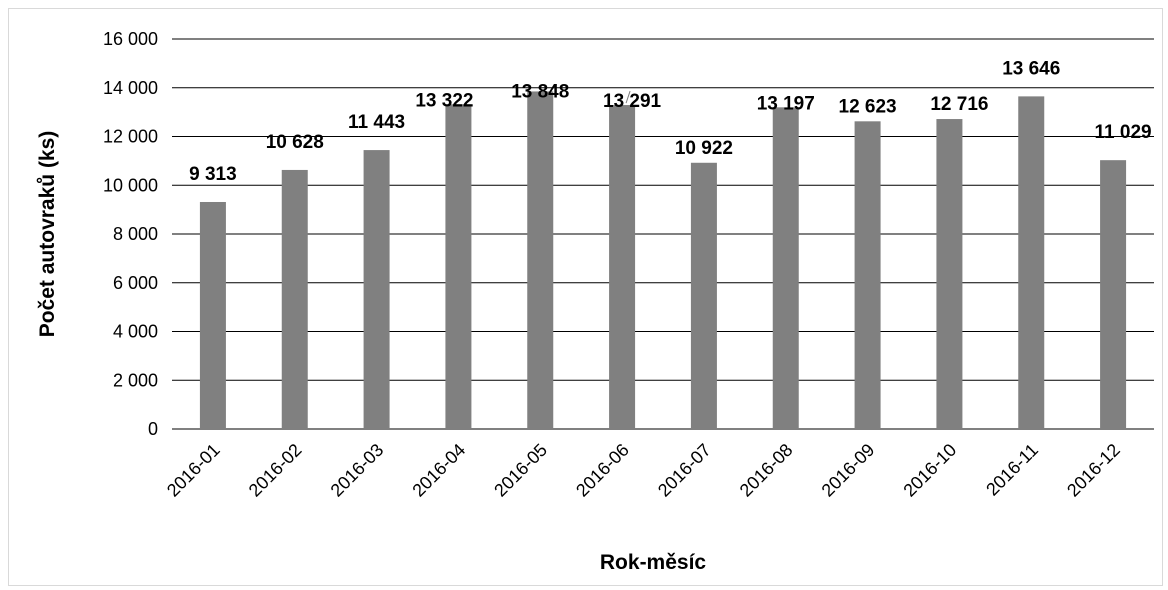 The image size is (1168, 590). What do you see at coordinates (47, 234) in the screenshot?
I see `y-axis-title: Počet autovraků (ks)` at bounding box center [47, 234].